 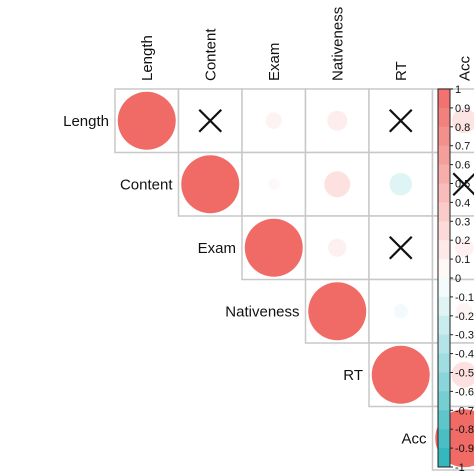 I want to click on colorbar-tick-label: -0.5, so click(x=464, y=374).